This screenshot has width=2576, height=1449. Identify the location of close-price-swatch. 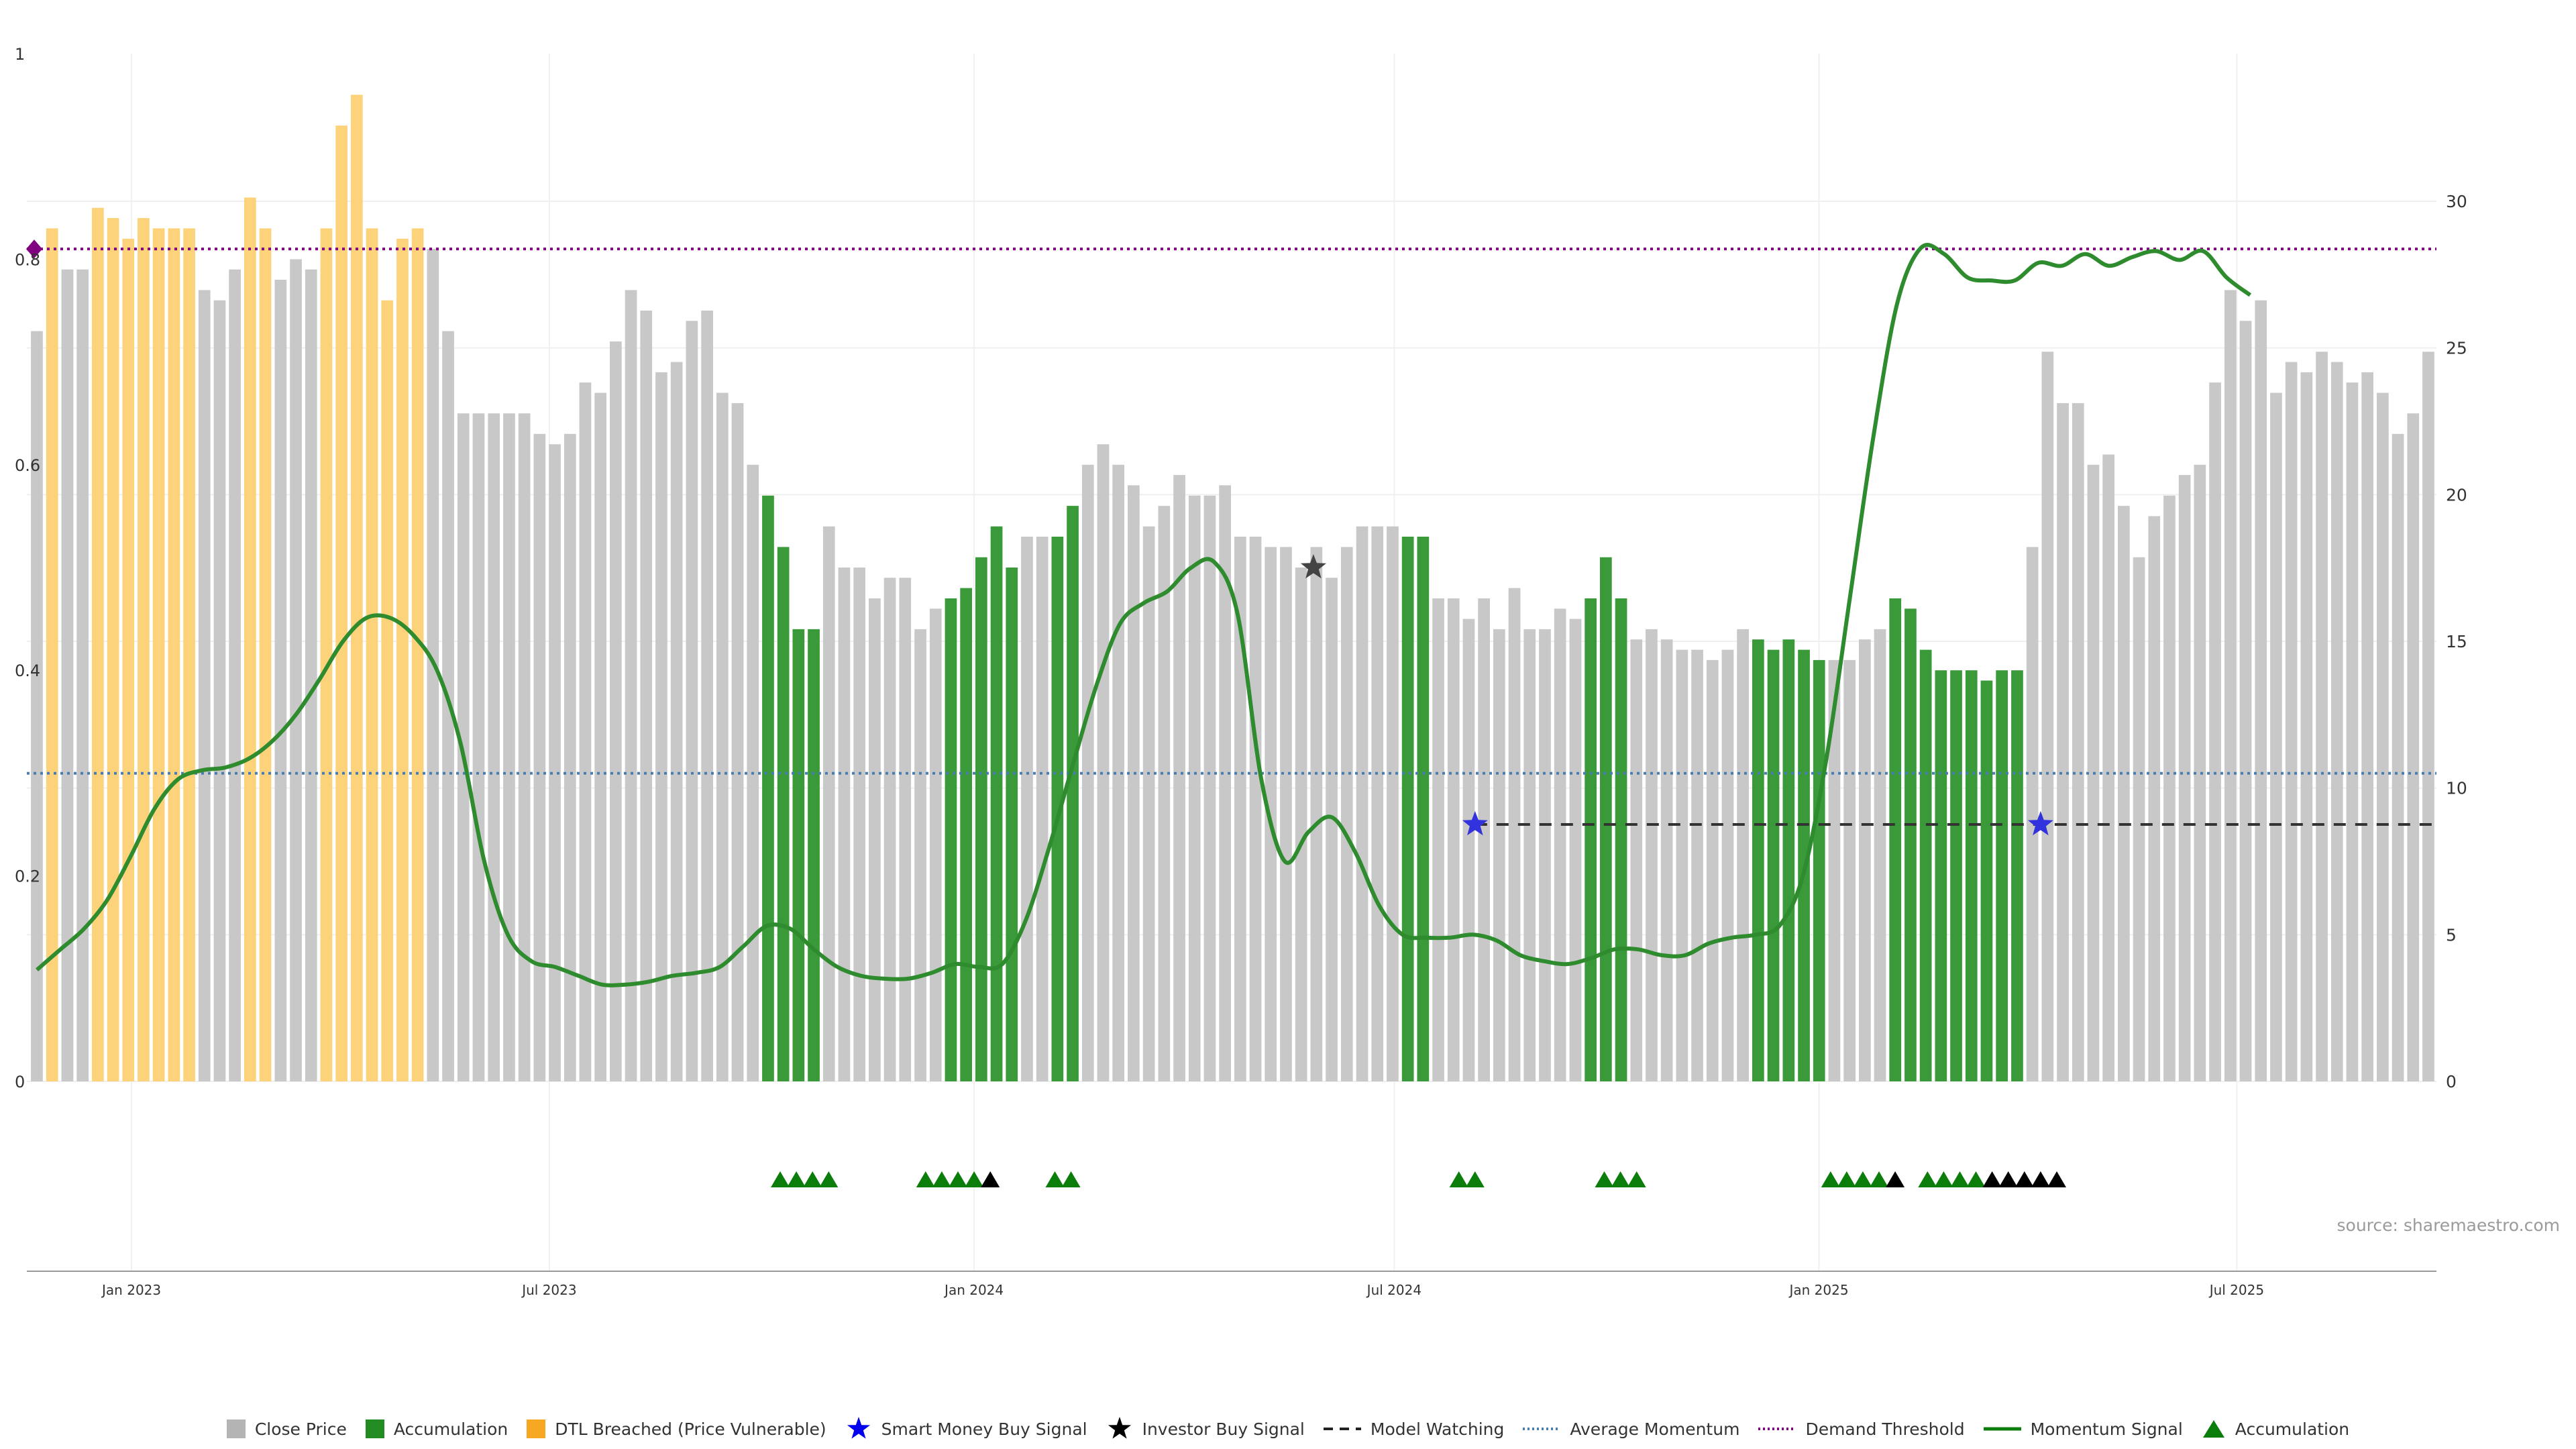
(236, 1428).